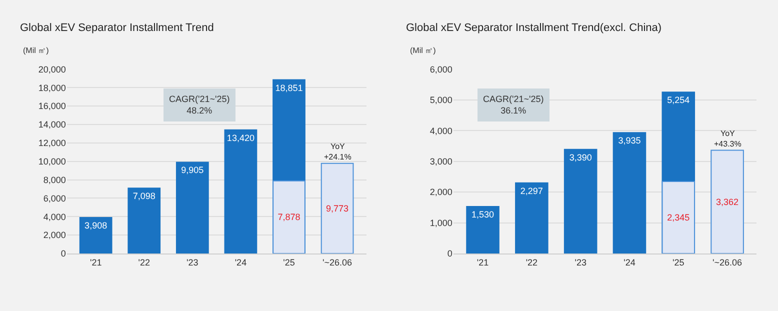 This screenshot has width=778, height=311. What do you see at coordinates (240, 137) in the screenshot?
I see `data-label: 13,420` at bounding box center [240, 137].